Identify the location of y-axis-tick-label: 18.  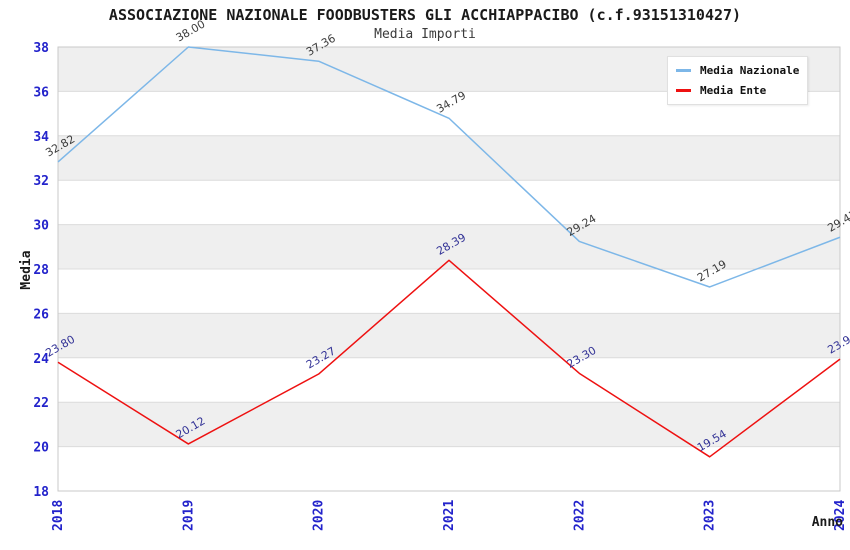
(41, 492).